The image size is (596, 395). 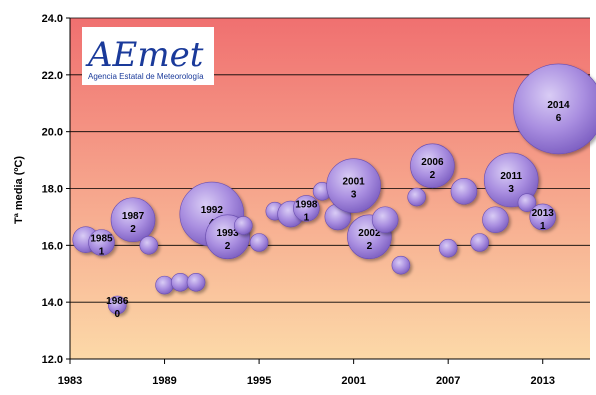 I want to click on bubble-1985: 1985 1, so click(x=101, y=243).